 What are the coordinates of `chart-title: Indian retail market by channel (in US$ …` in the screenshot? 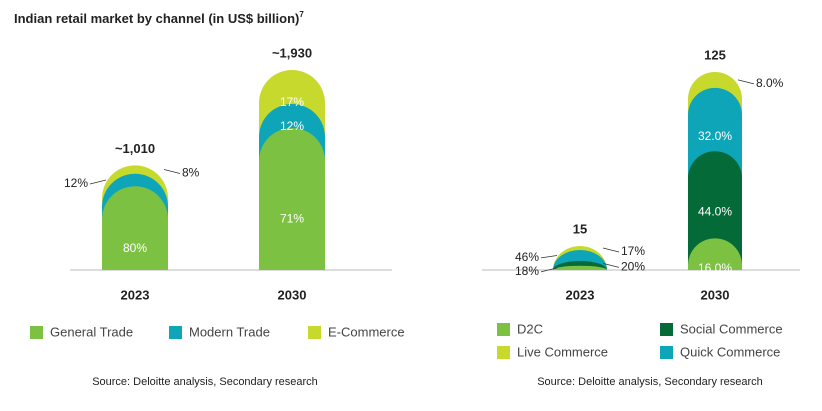 It's located at (159, 18).